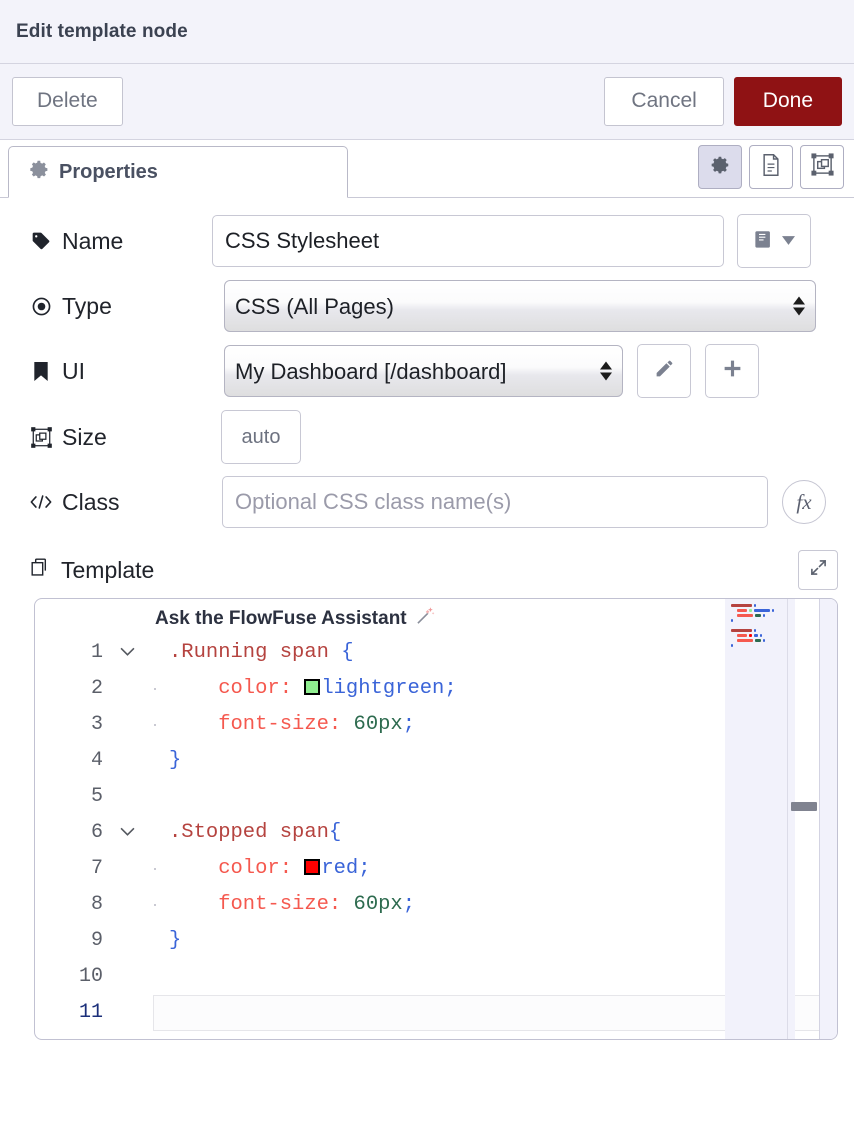 The width and height of the screenshot is (854, 1130). I want to click on document-icon, so click(771, 167).